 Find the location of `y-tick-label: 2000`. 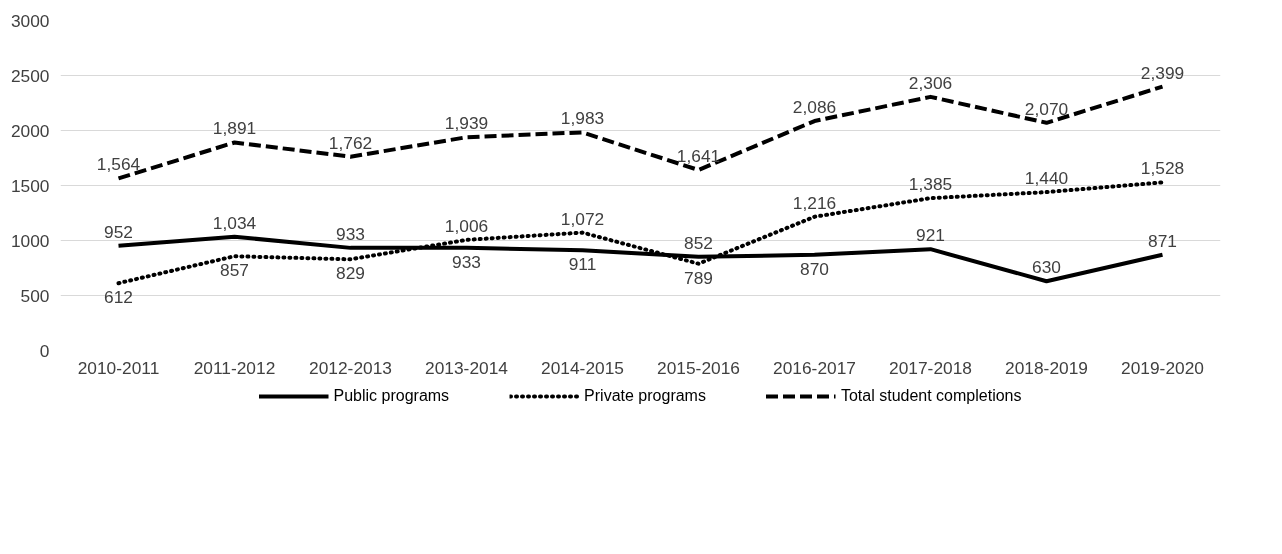

y-tick-label: 2000 is located at coordinates (30, 130).